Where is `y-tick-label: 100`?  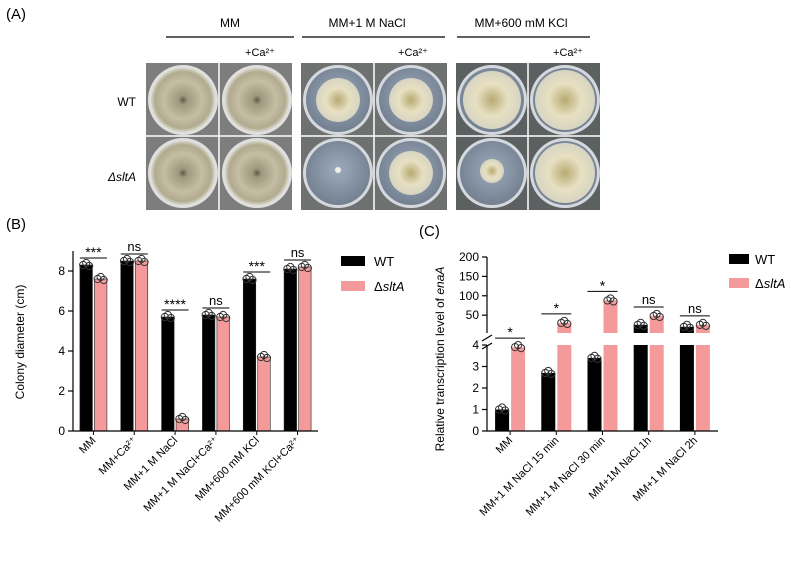
y-tick-label: 100 is located at coordinates (469, 296).